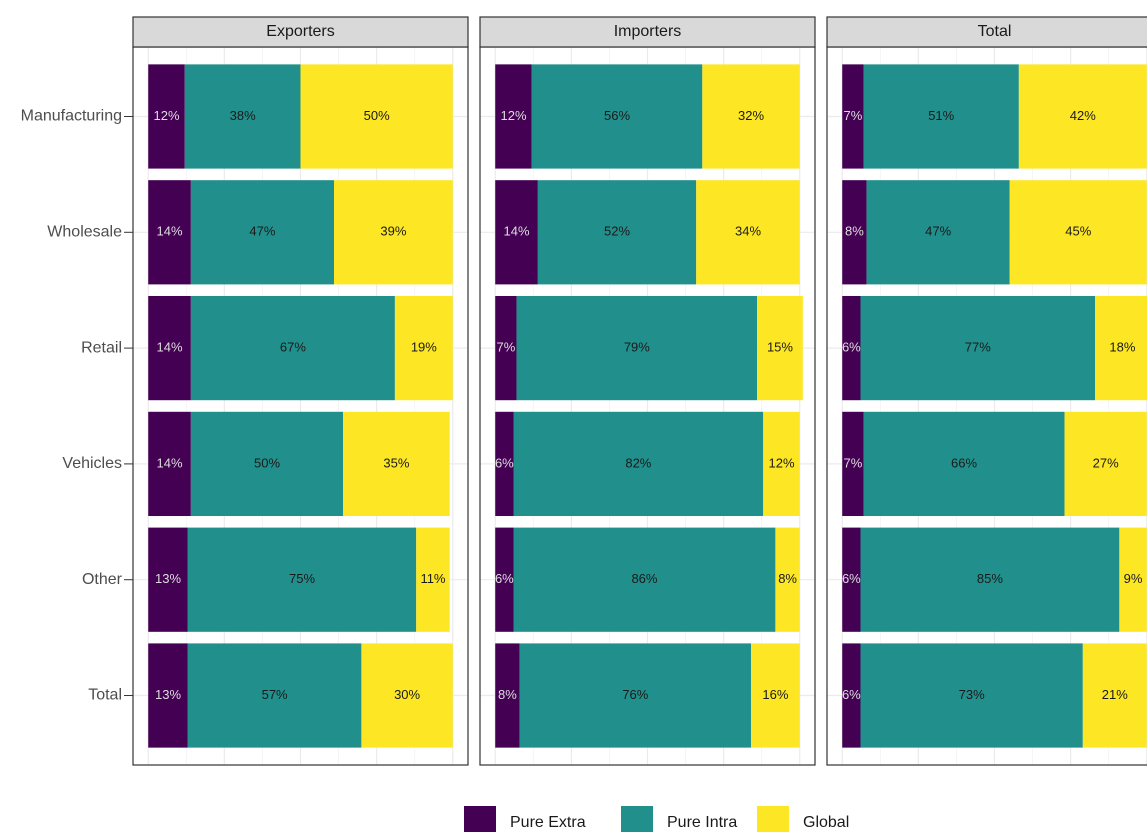 This screenshot has width=1147, height=832. Describe the element at coordinates (990, 578) in the screenshot. I see `data-label: 85%` at that location.